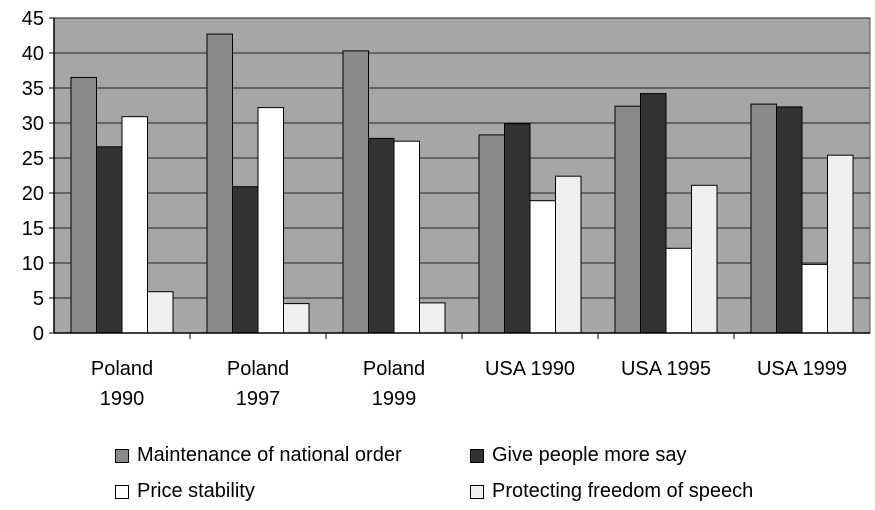  I want to click on legend-label: Maintenance of national order, so click(269, 455).